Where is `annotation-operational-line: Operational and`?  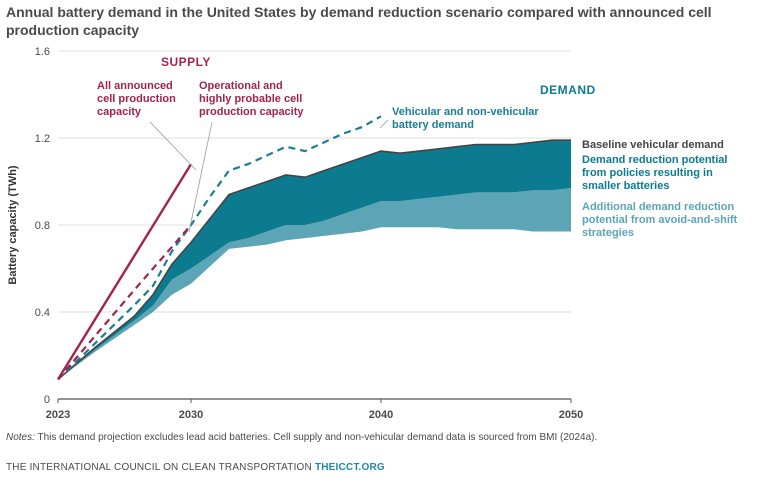 annotation-operational-line: Operational and is located at coordinates (241, 86).